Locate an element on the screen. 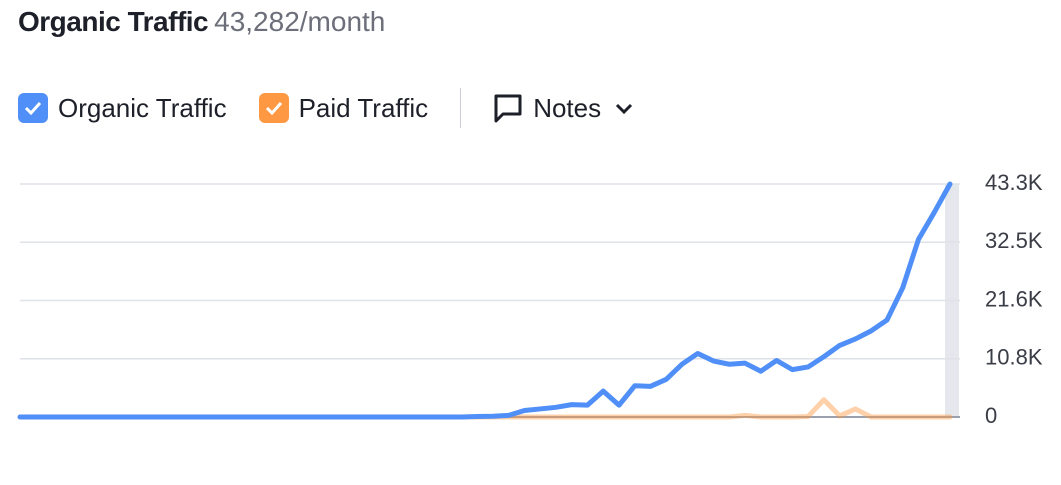 The height and width of the screenshot is (485, 1061). y-tick-label: 43.3K is located at coordinates (1014, 182).